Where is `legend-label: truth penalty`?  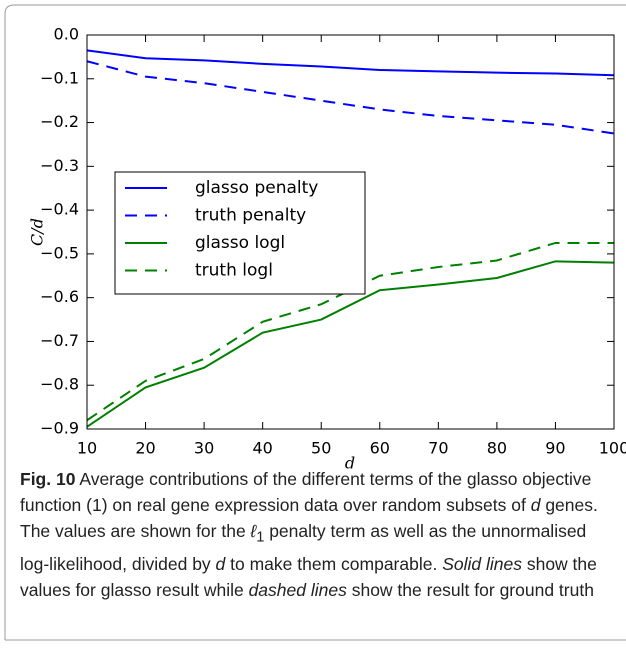
legend-label: truth penalty is located at coordinates (250, 216).